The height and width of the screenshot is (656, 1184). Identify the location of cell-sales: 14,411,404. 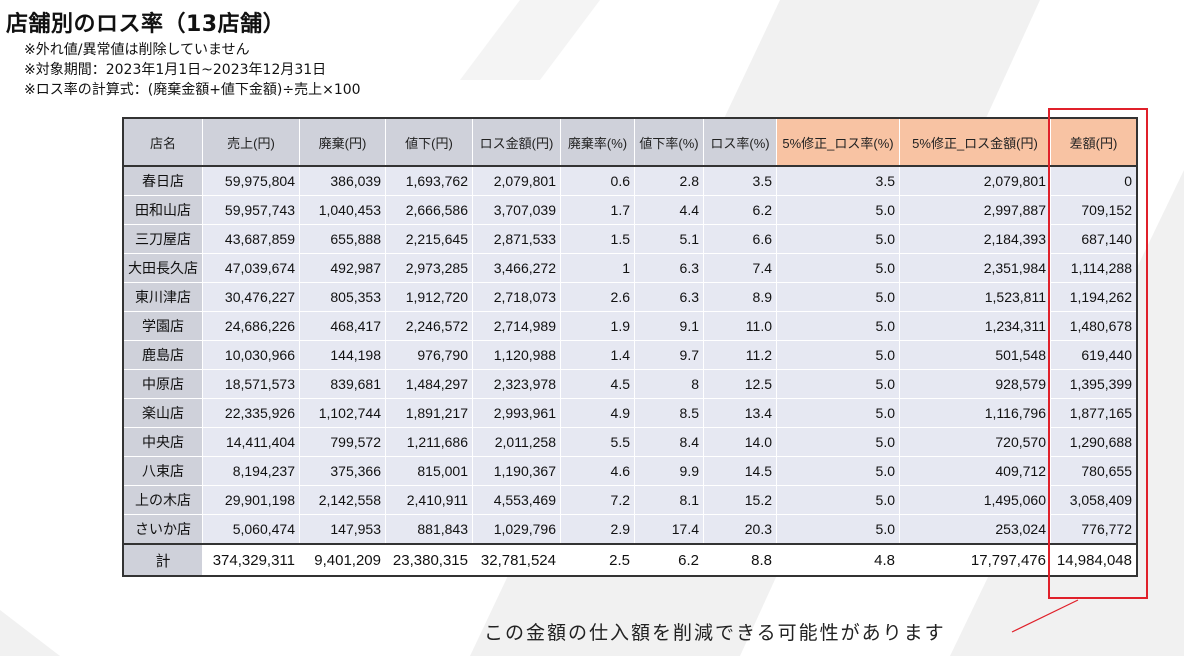
(251, 442).